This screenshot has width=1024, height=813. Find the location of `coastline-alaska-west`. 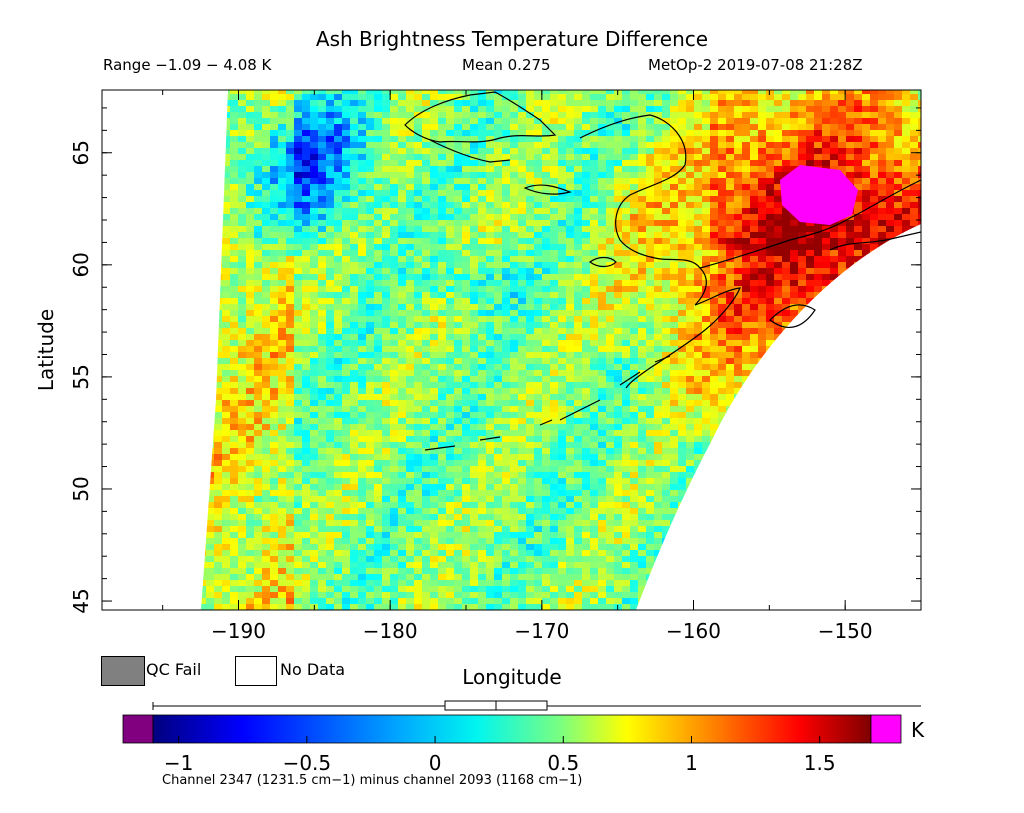

coastline-alaska-west is located at coordinates (660, 251).